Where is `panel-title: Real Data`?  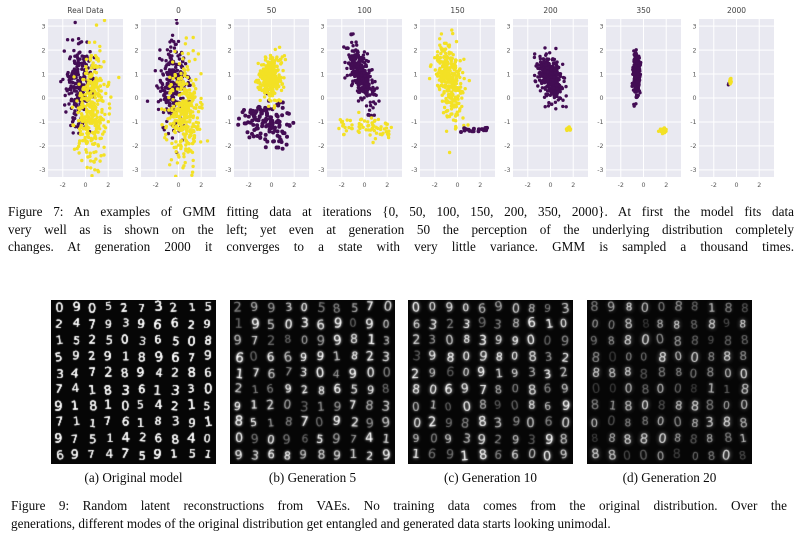 panel-title: Real Data is located at coordinates (85, 10).